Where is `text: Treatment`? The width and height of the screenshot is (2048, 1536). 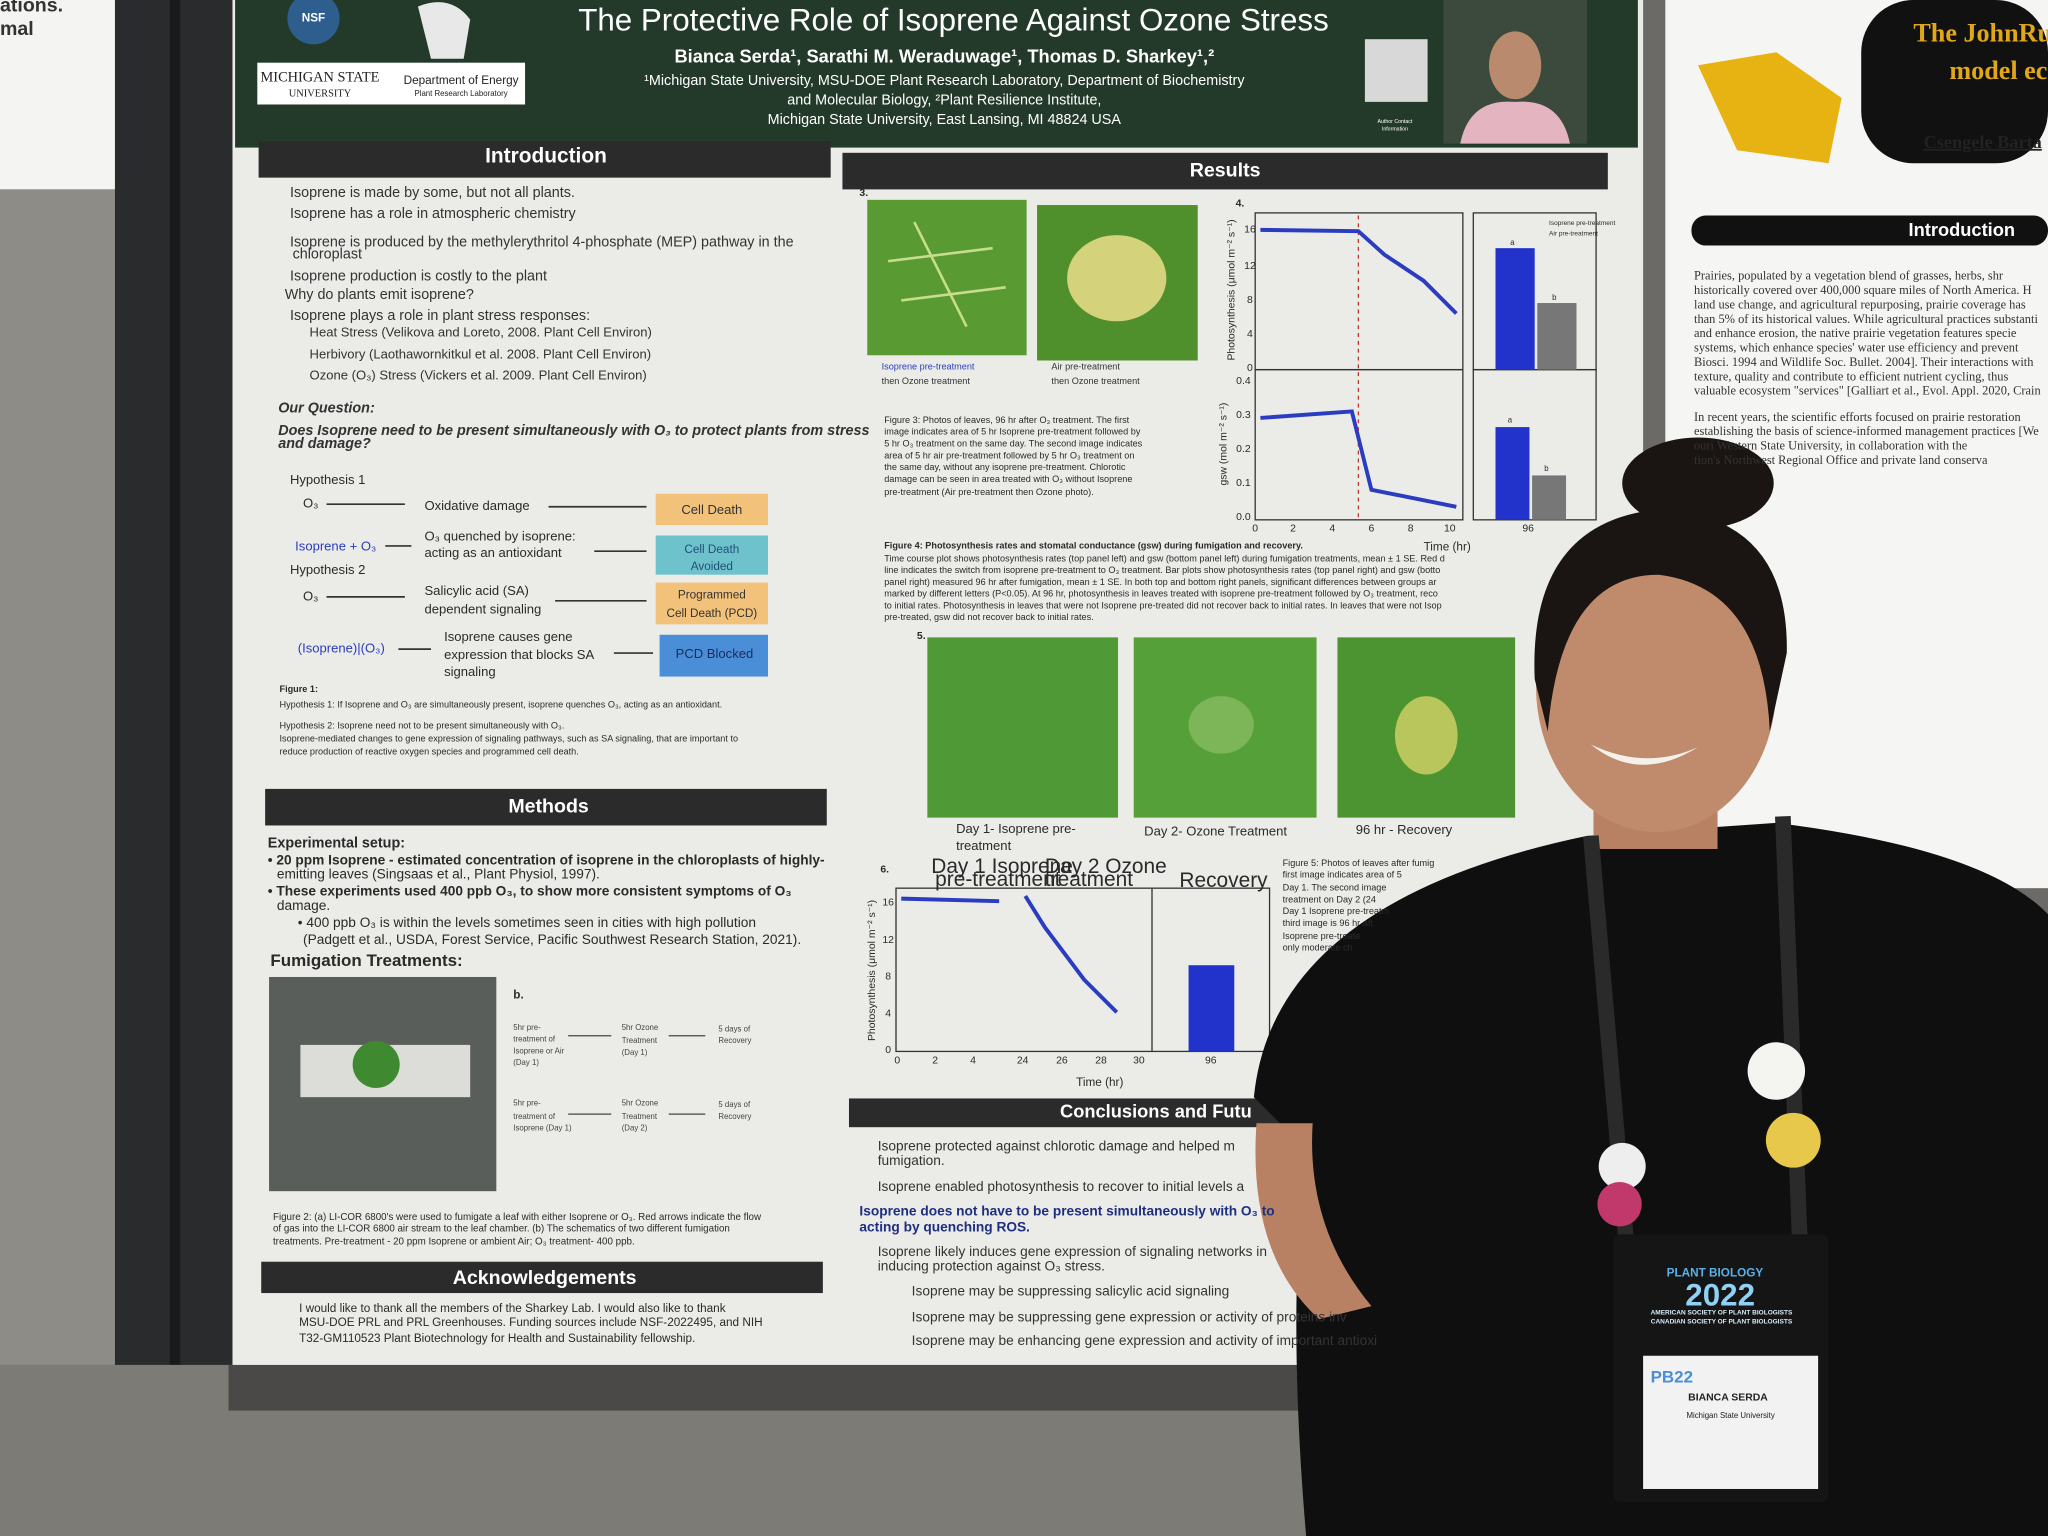
text: Treatment is located at coordinates (640, 1116).